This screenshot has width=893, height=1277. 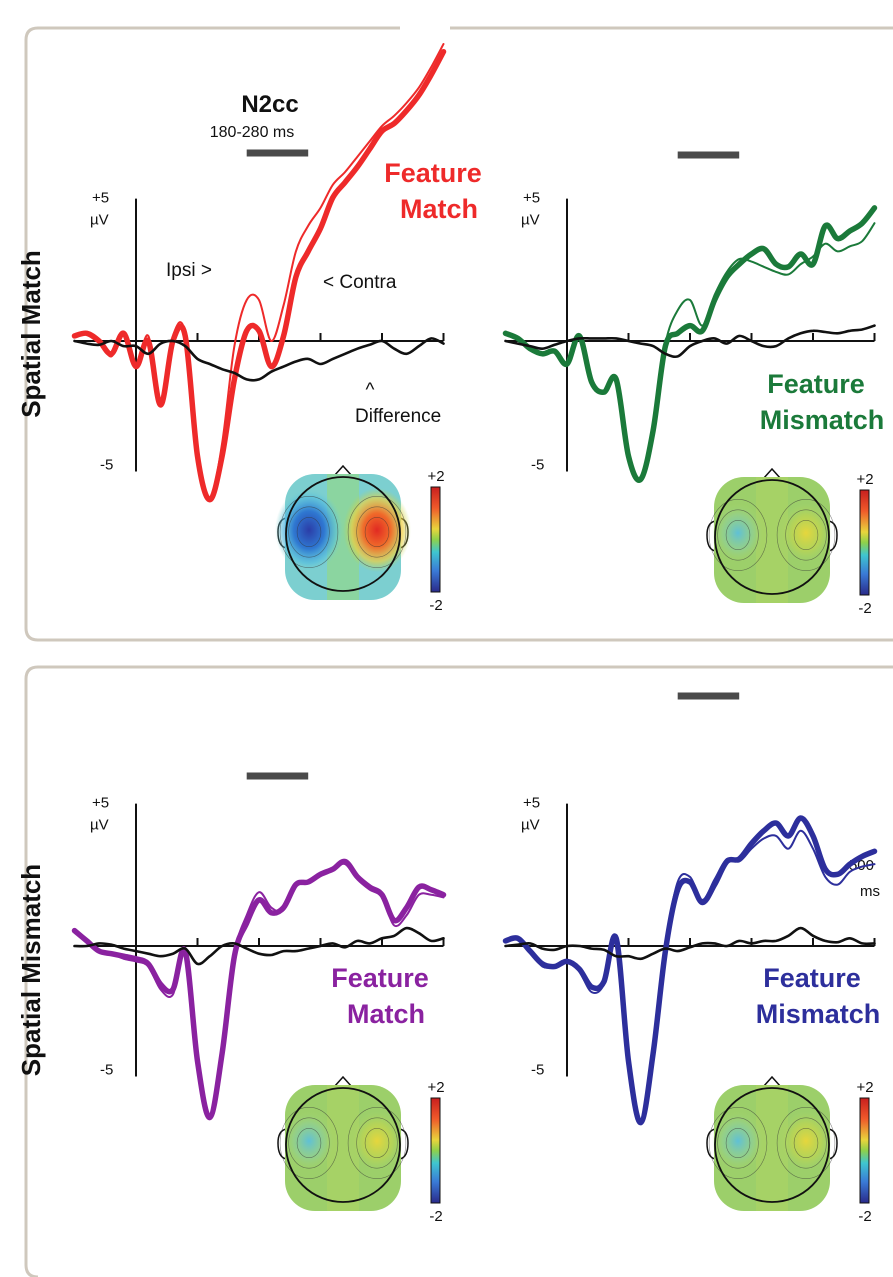 I want to click on window-label: 180-280 ms, so click(x=252, y=132).